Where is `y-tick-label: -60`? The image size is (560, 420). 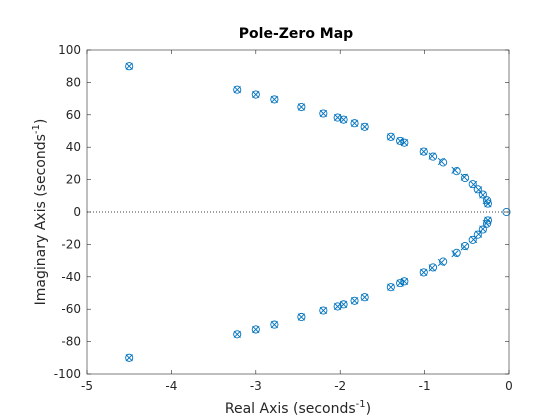 y-tick-label: -60 is located at coordinates (71, 309).